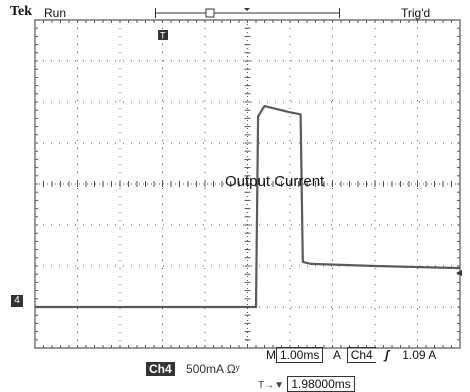 Image resolution: width=470 pixels, height=392 pixels. I want to click on trigger-source: Ch4, so click(361, 355).